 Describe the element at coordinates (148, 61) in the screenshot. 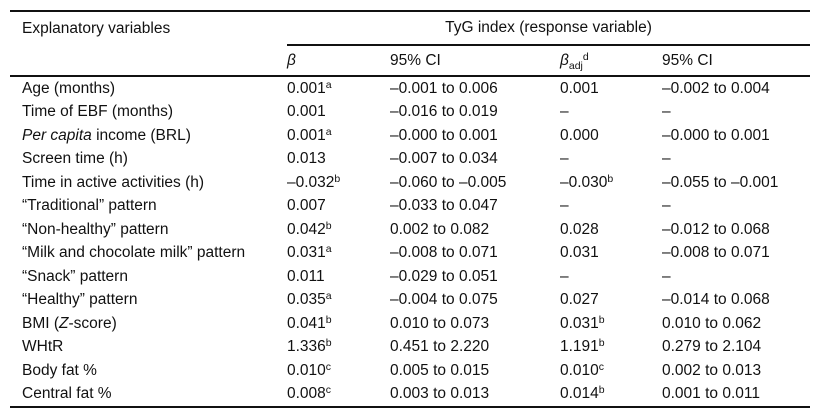

I see `subheader-spacer` at that location.